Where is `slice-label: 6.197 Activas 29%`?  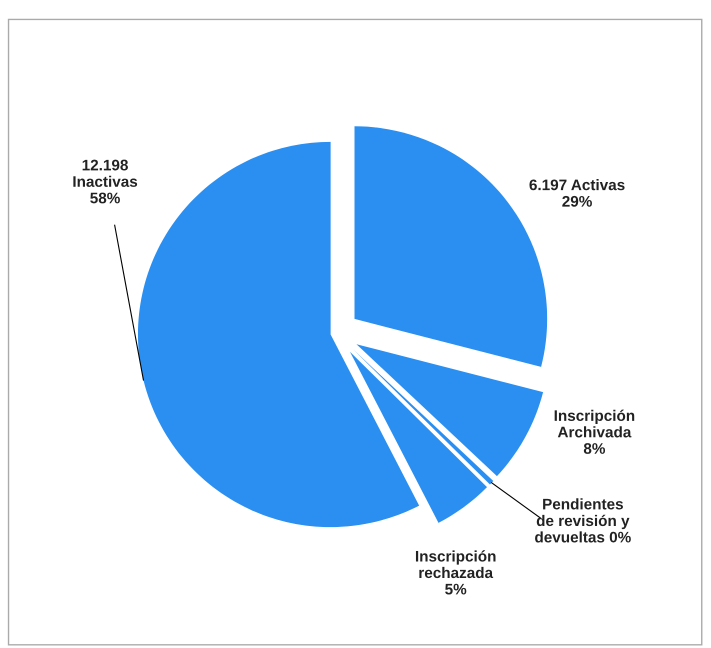
slice-label: 6.197 Activas 29% is located at coordinates (577, 193).